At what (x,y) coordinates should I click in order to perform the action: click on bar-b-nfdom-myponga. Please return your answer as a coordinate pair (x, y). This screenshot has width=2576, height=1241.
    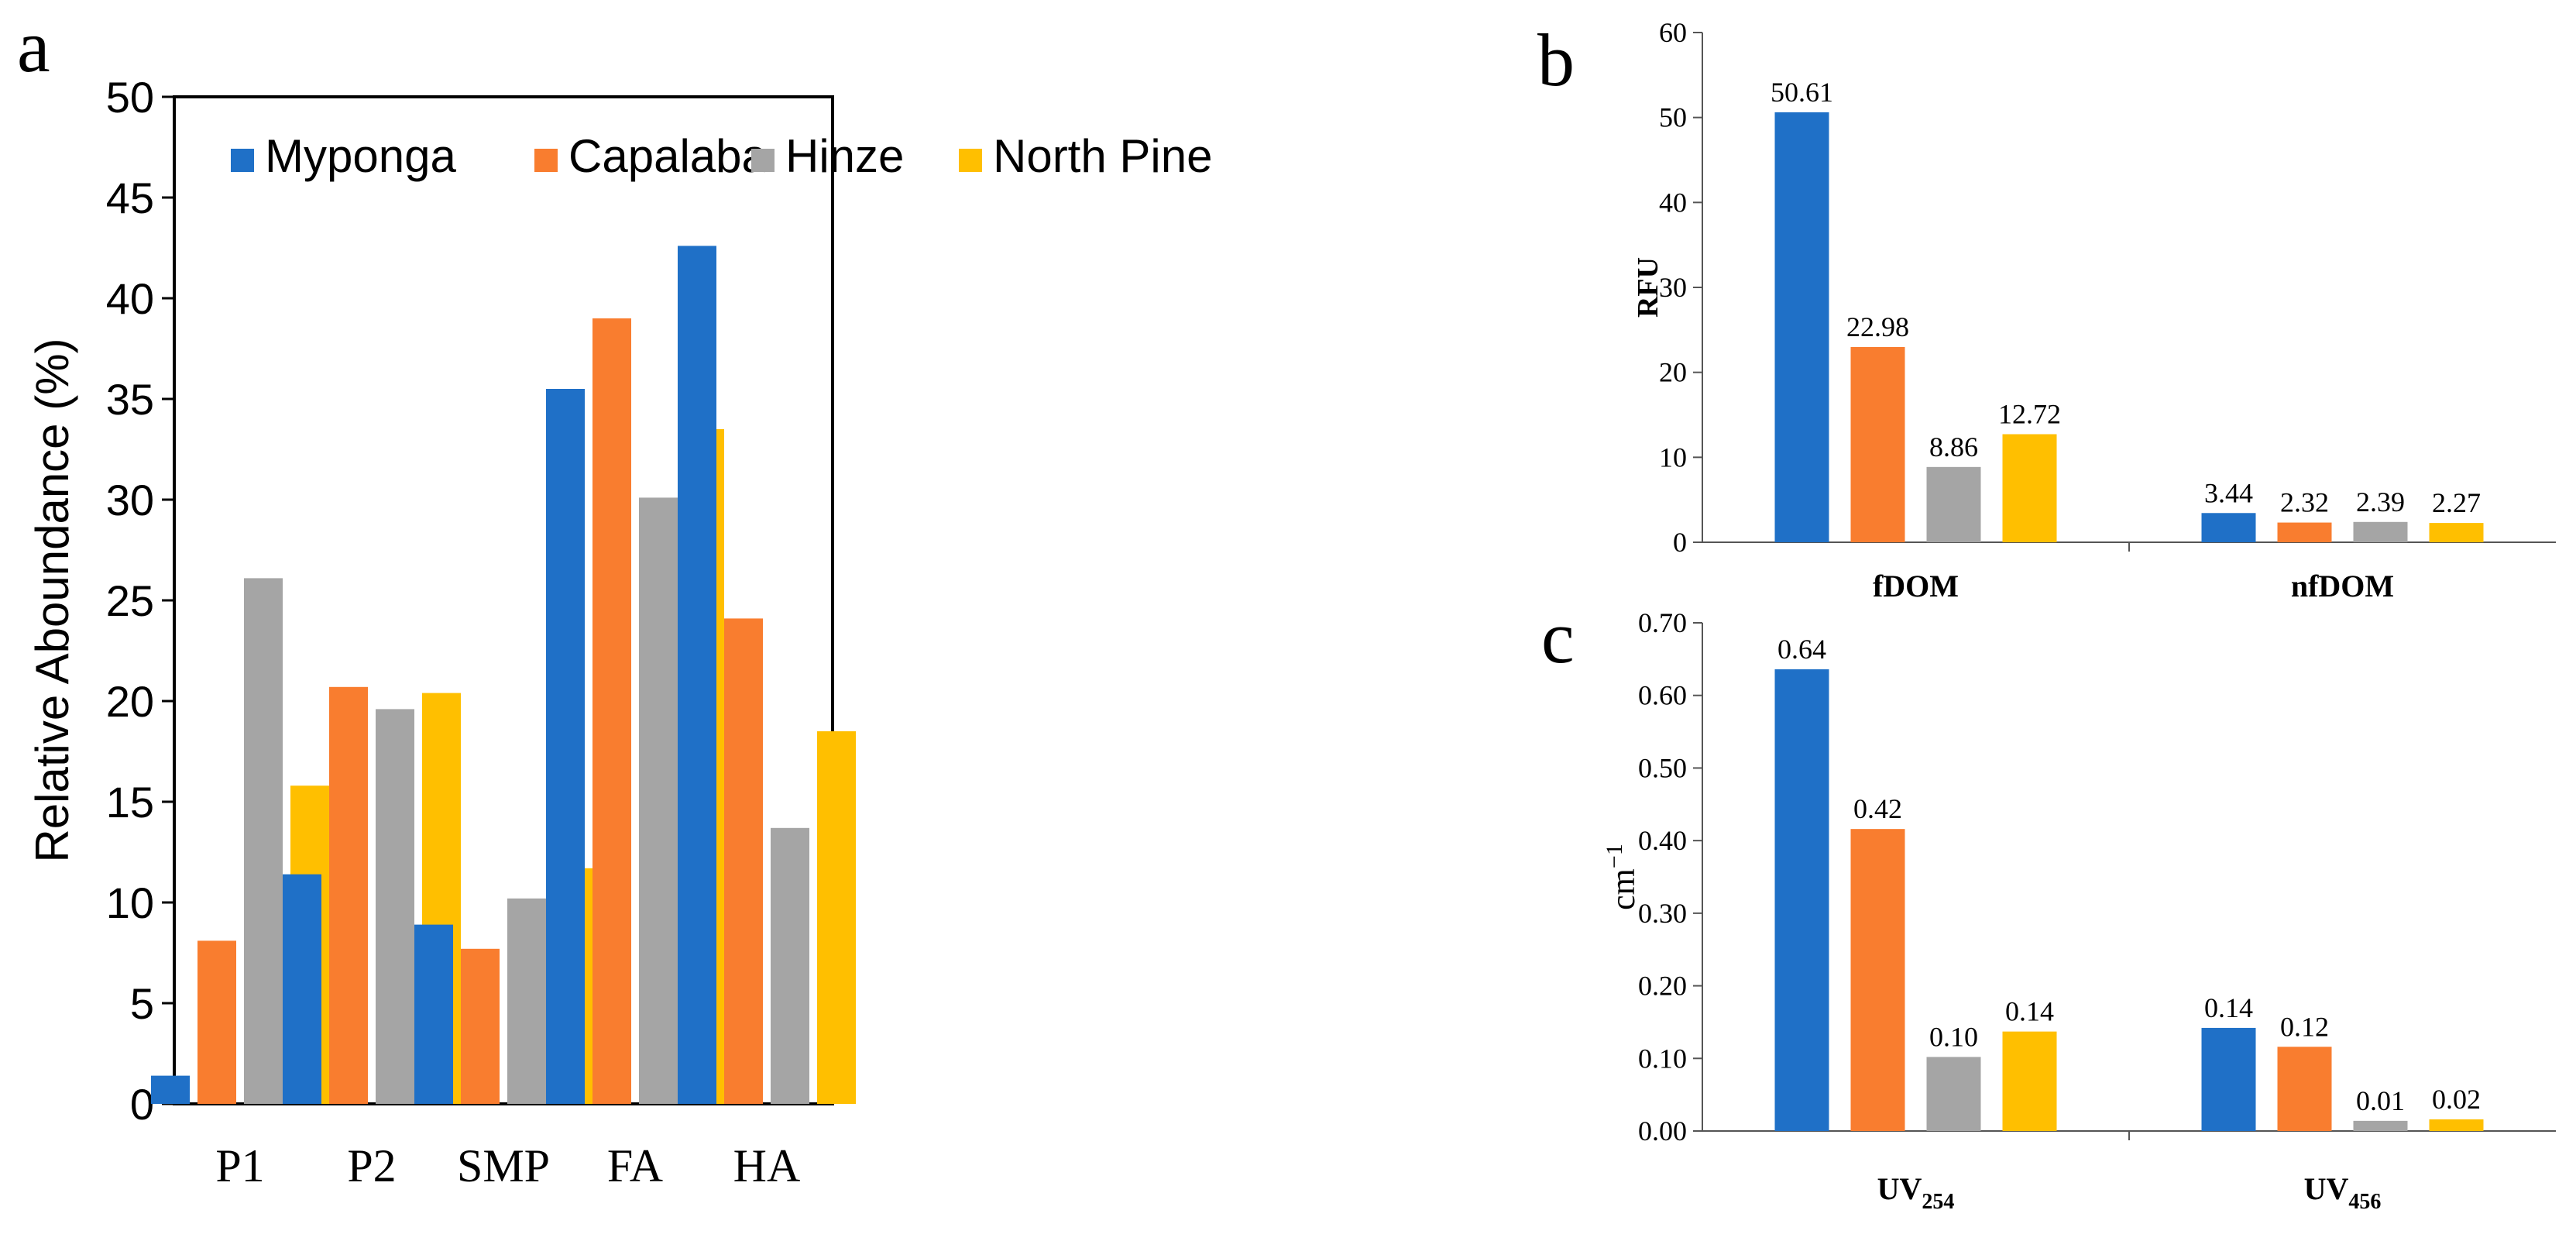
    Looking at the image, I should click on (2228, 528).